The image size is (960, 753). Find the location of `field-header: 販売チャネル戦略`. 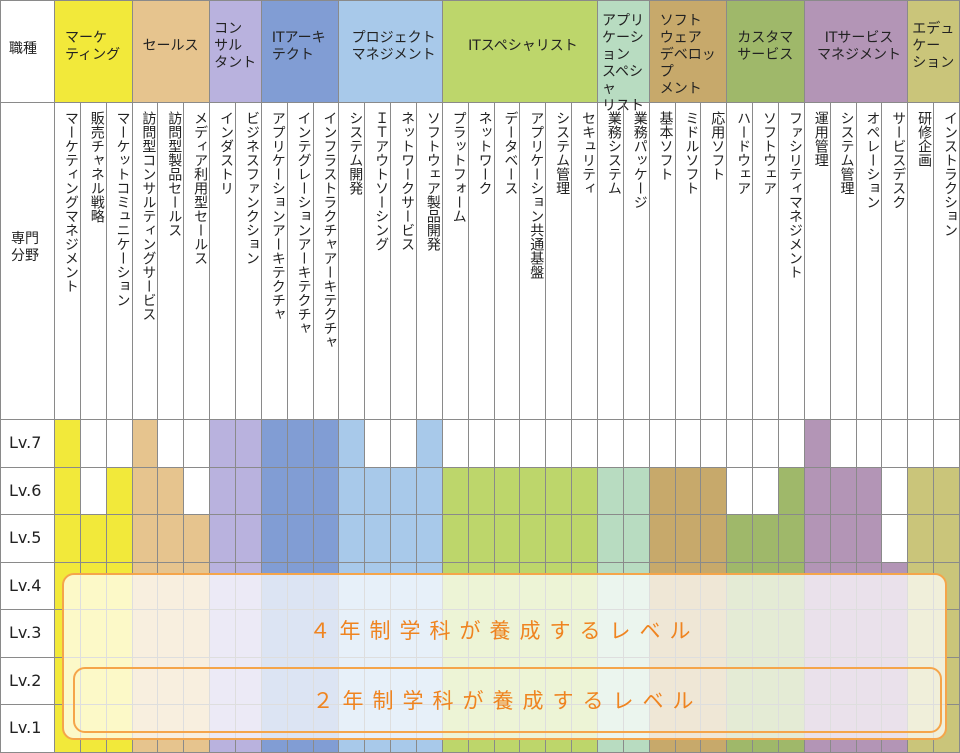

field-header: 販売チャネル戦略 is located at coordinates (93, 261).